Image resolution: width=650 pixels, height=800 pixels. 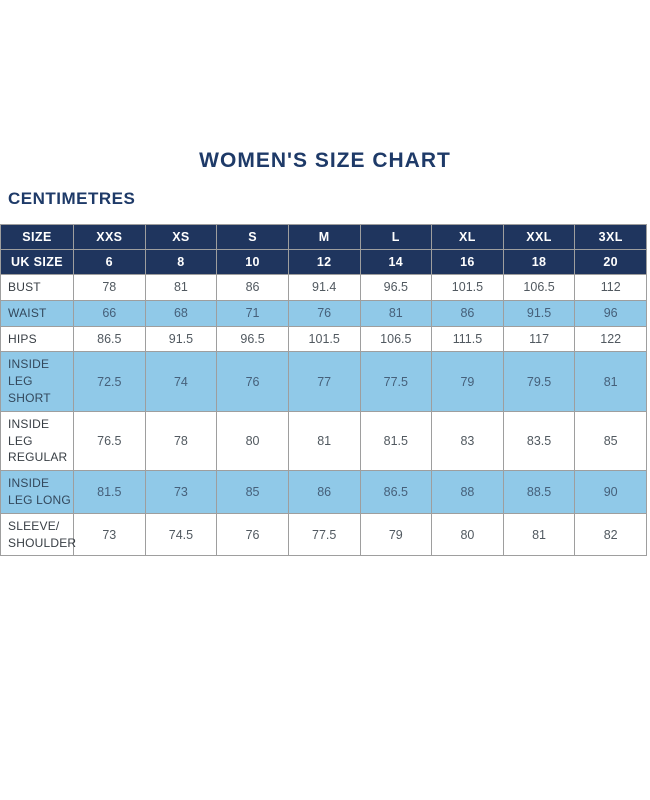 What do you see at coordinates (610, 262) in the screenshot?
I see `header-cell: 20` at bounding box center [610, 262].